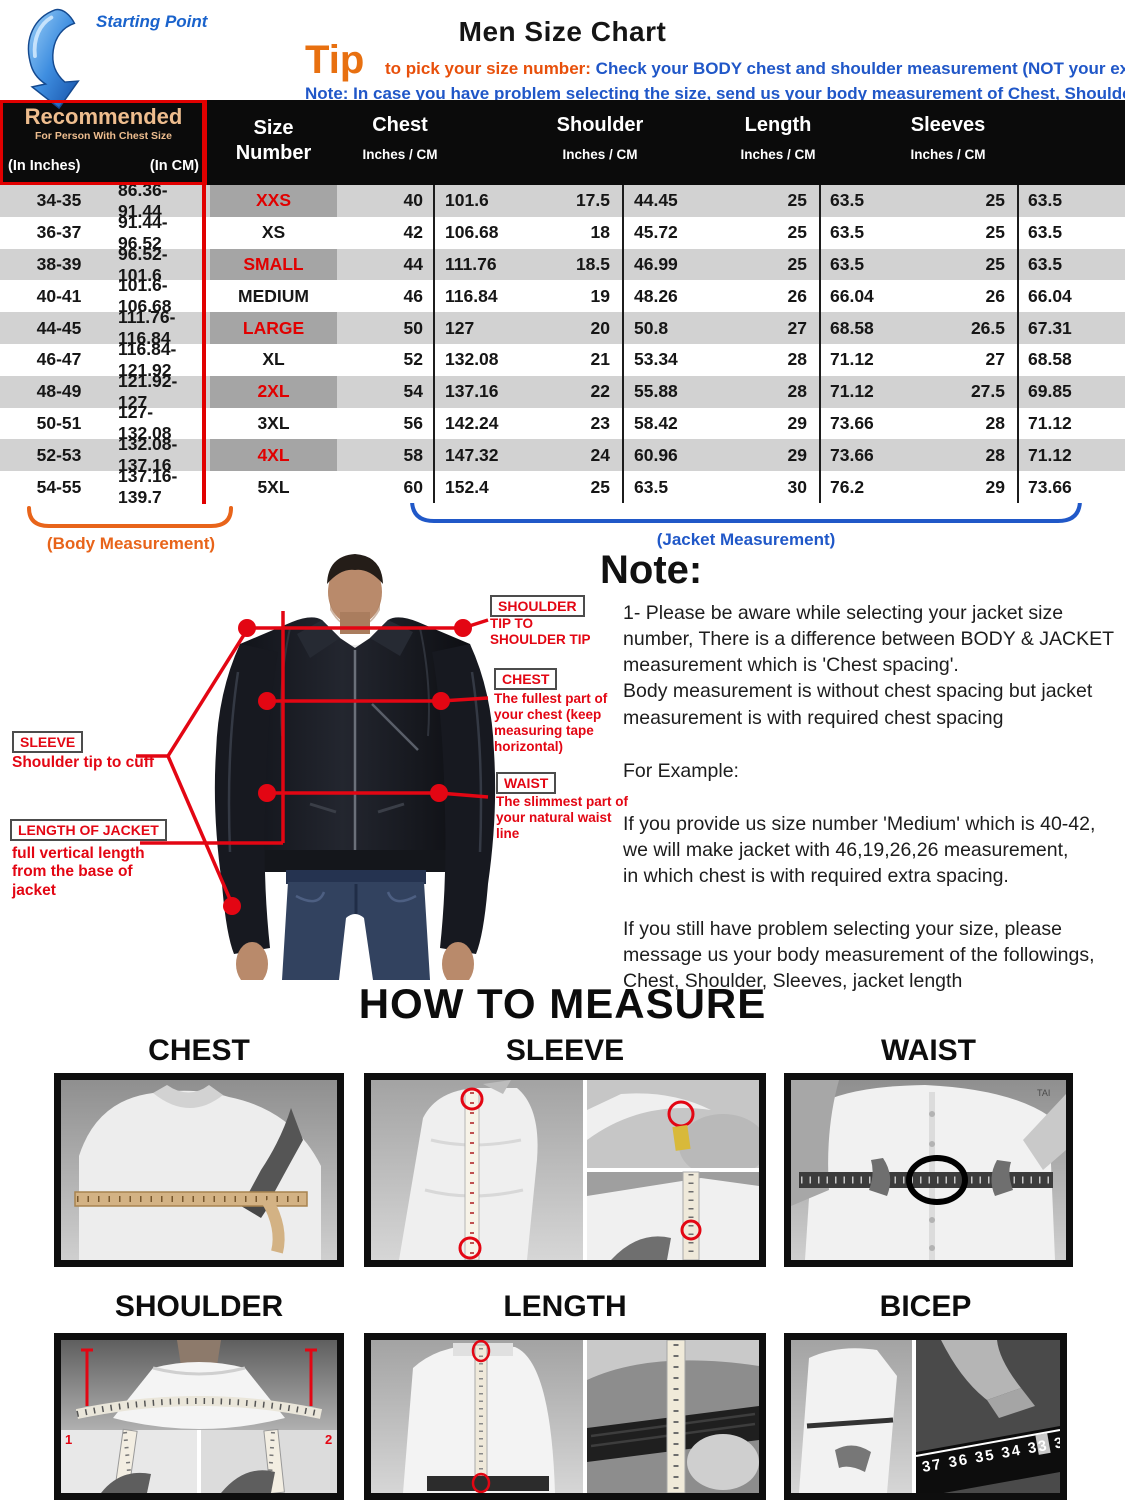  Describe the element at coordinates (778, 138) in the screenshot. I see `col-length: Length Inches / CM` at that location.